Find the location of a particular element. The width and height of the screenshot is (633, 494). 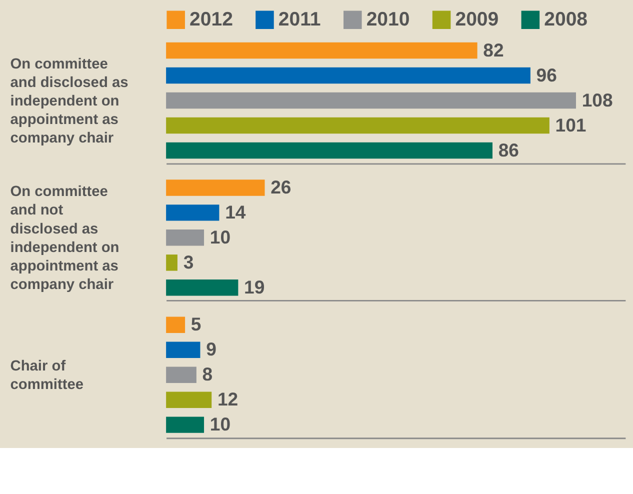

y-tick-label: On committee and not disclosed as independent on appointment as company chair is located at coordinates (65, 238).